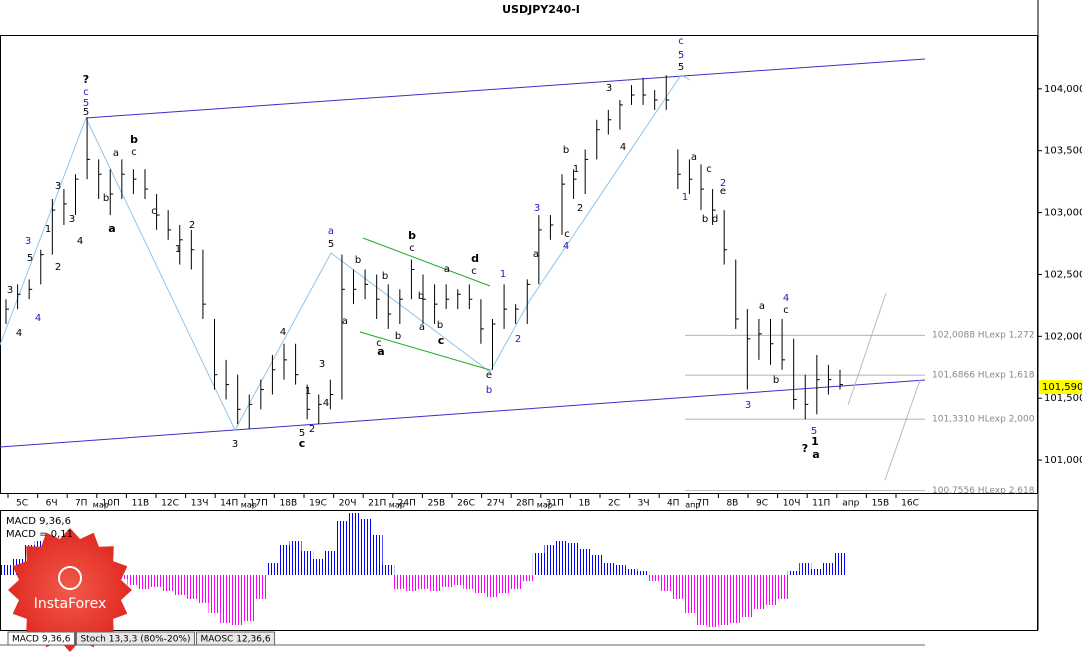 This screenshot has height=661, width=1082. I want to click on x-tick-label: 14П, so click(229, 504).